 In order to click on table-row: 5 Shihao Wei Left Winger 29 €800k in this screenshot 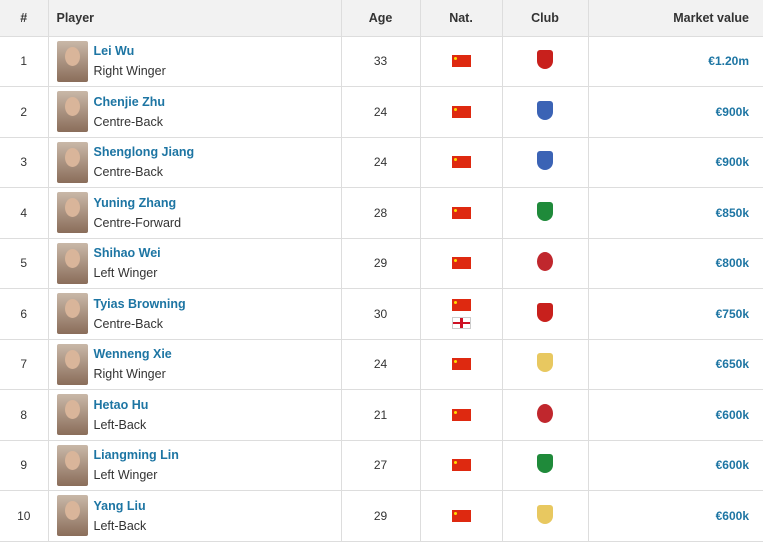, I will do `click(381, 263)`.